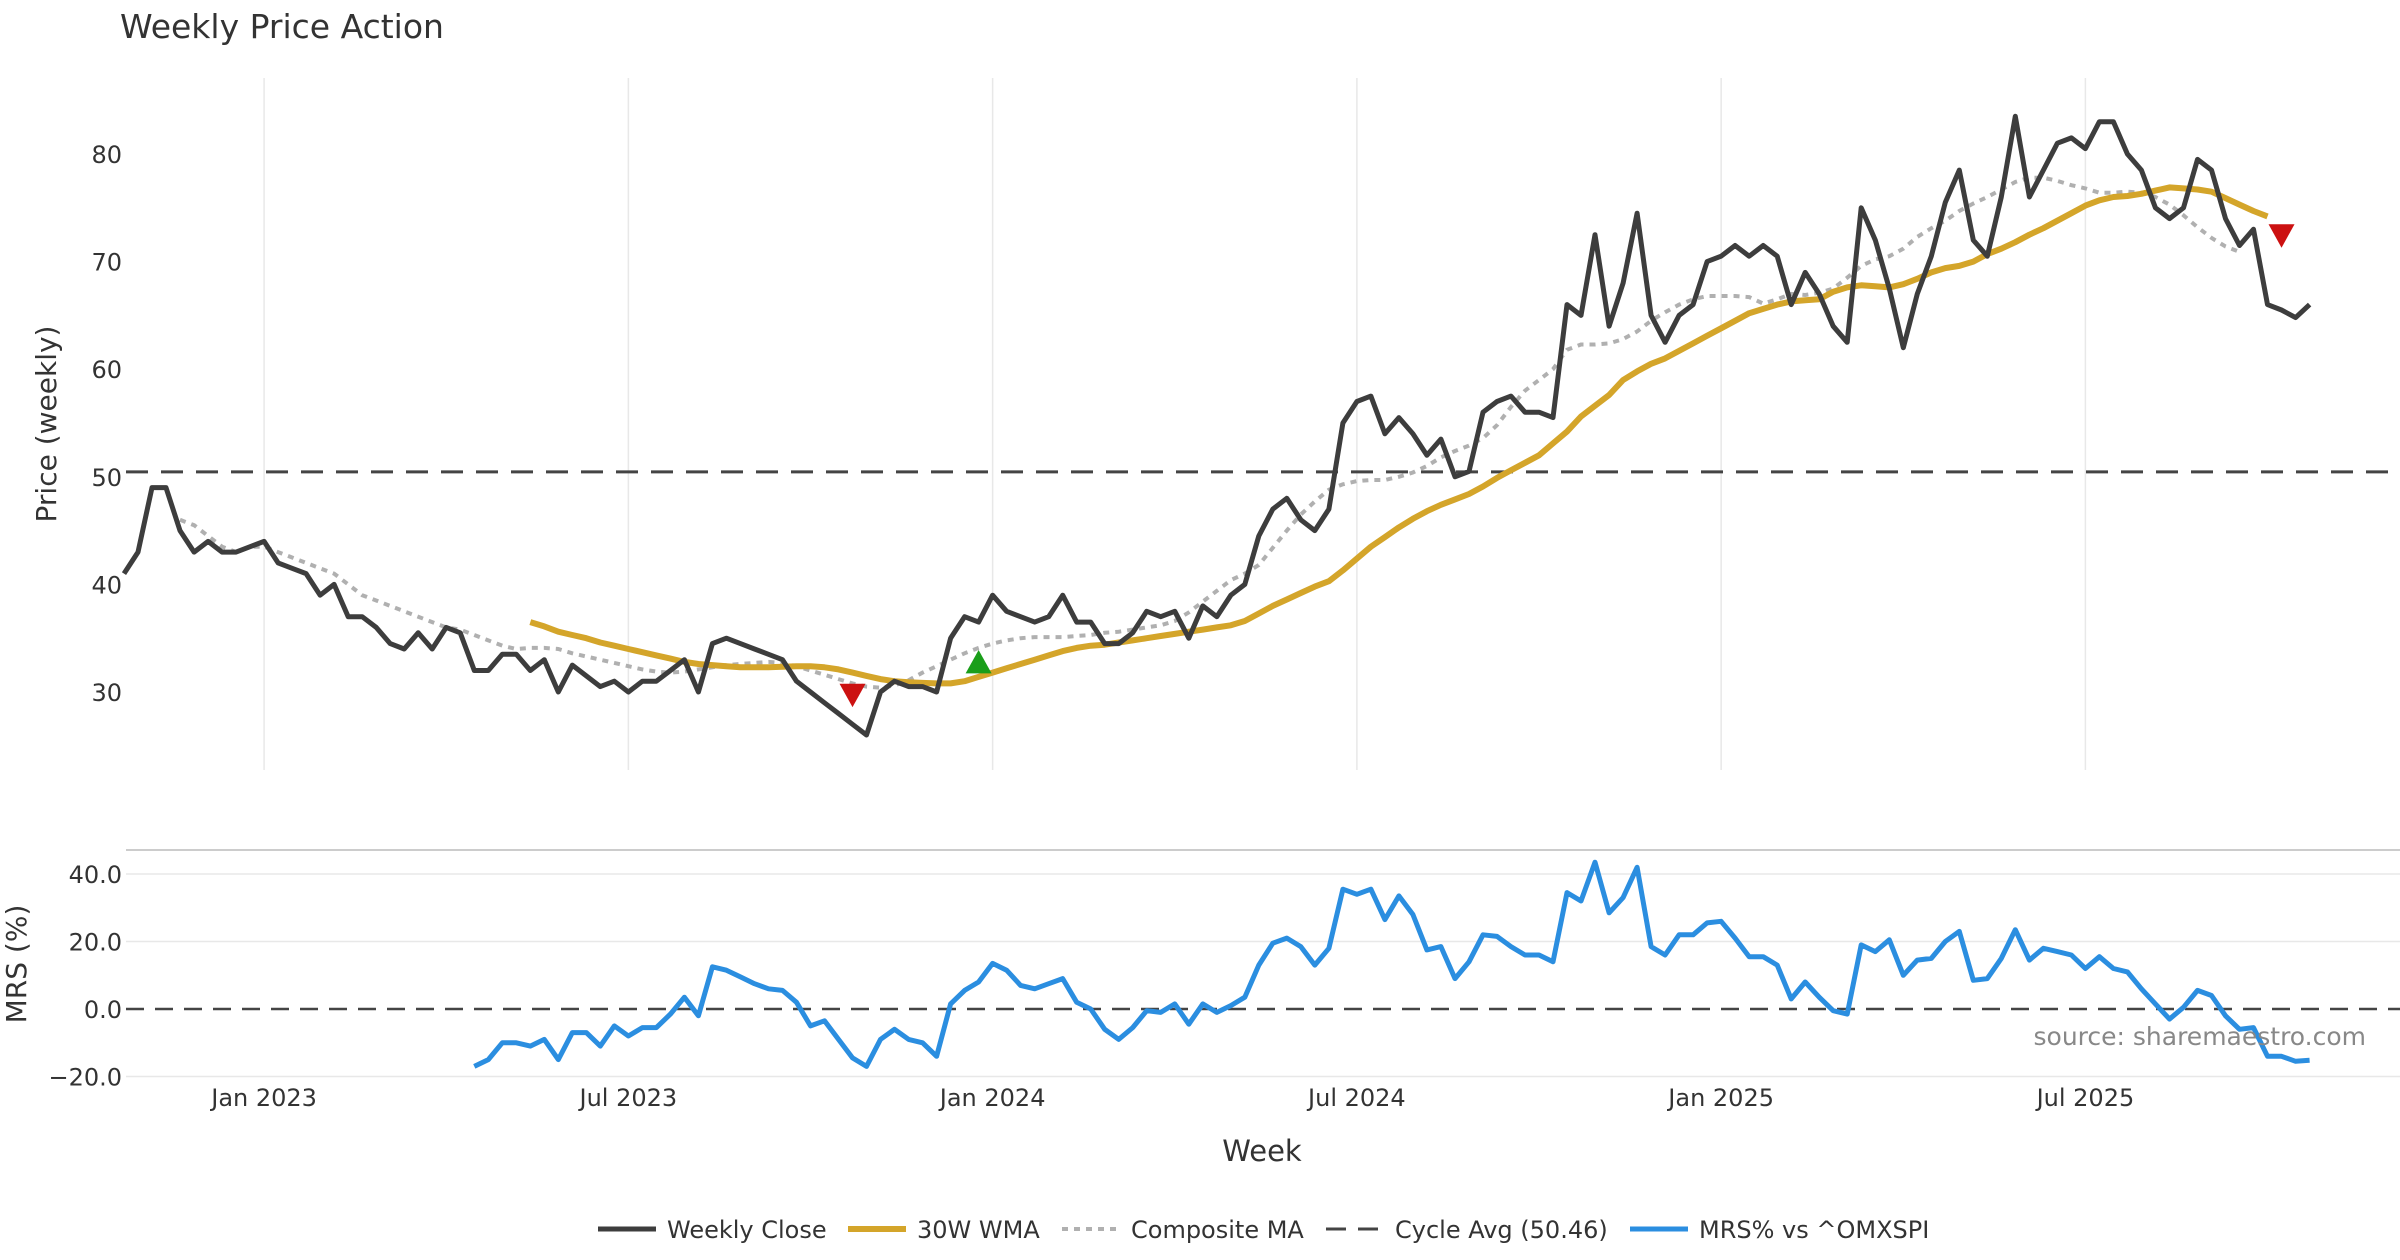 Image resolution: width=2400 pixels, height=1260 pixels. Describe the element at coordinates (2200, 1036) in the screenshot. I see `source-note: source: sharemaestro.com` at that location.